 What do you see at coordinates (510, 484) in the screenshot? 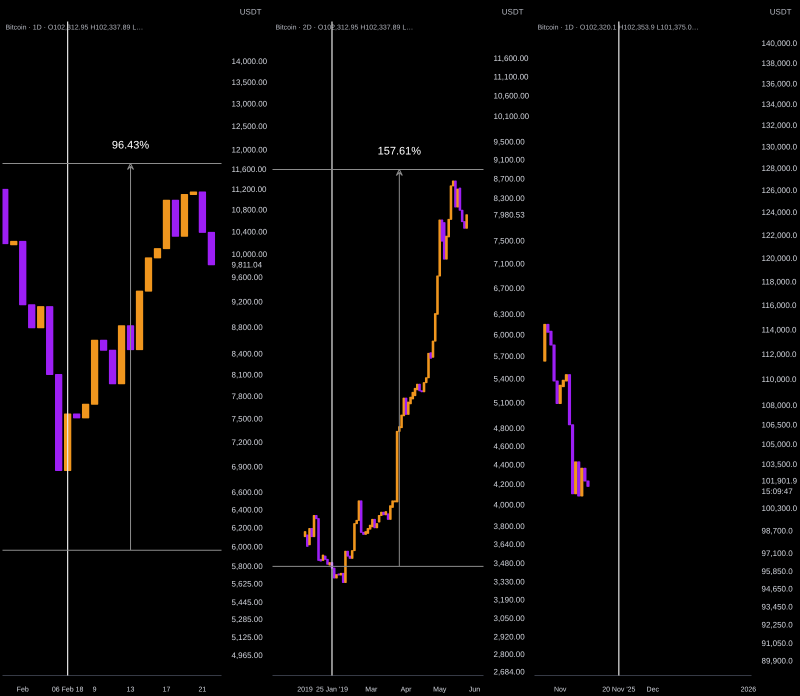
I see `y-tick-label: 4,200.00` at bounding box center [510, 484].